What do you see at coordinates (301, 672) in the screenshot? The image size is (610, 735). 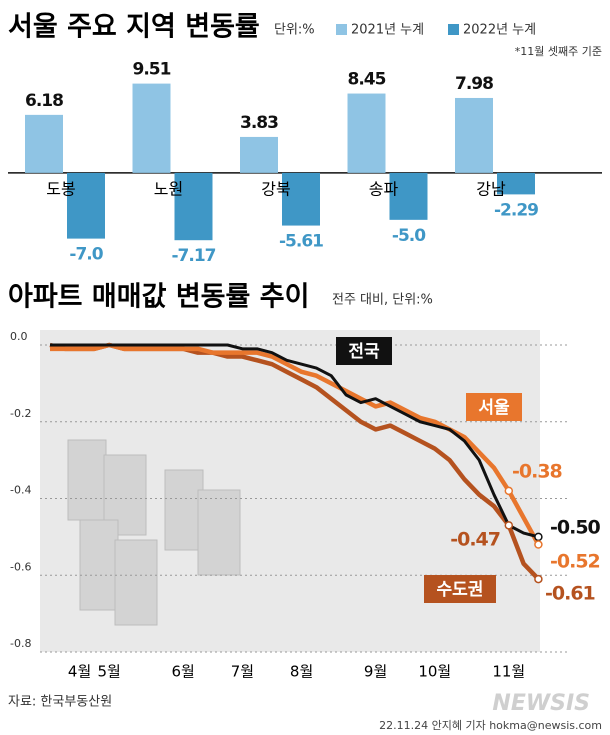 I see `x-tick-label: 8월` at bounding box center [301, 672].